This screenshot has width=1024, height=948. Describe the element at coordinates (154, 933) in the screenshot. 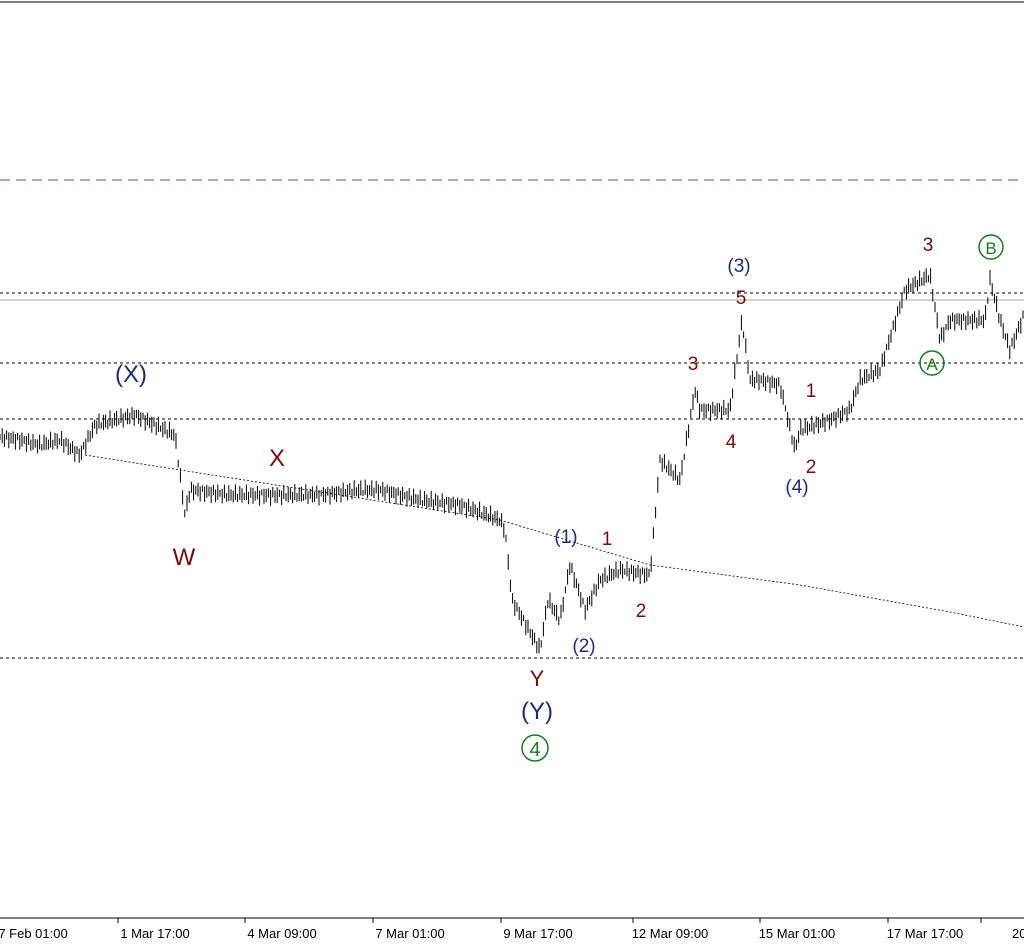

I see `x-tick-label: 1 Mar 17:00` at that location.